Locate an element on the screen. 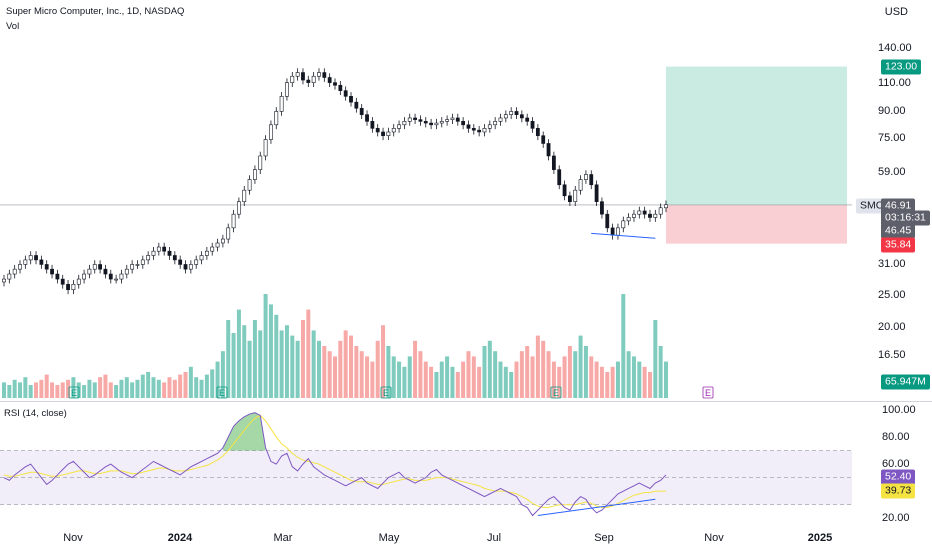  price-tick-label: 16.50 is located at coordinates (892, 355).